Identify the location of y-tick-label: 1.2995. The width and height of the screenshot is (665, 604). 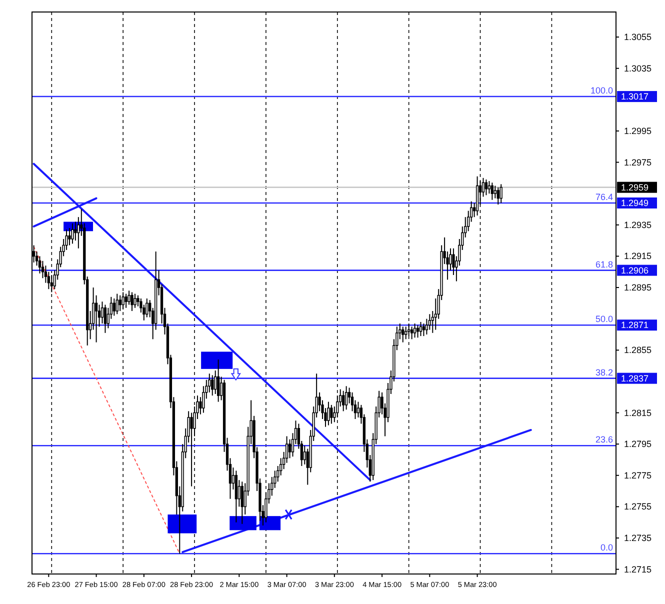
(638, 131).